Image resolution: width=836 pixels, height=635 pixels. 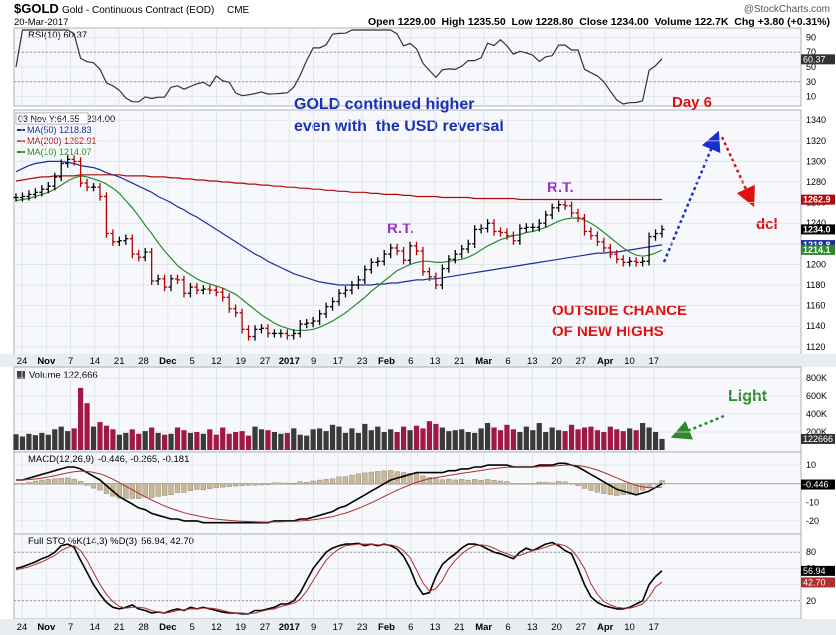 I want to click on ma50-legend: MA(50) 1218.83, so click(x=59, y=130).